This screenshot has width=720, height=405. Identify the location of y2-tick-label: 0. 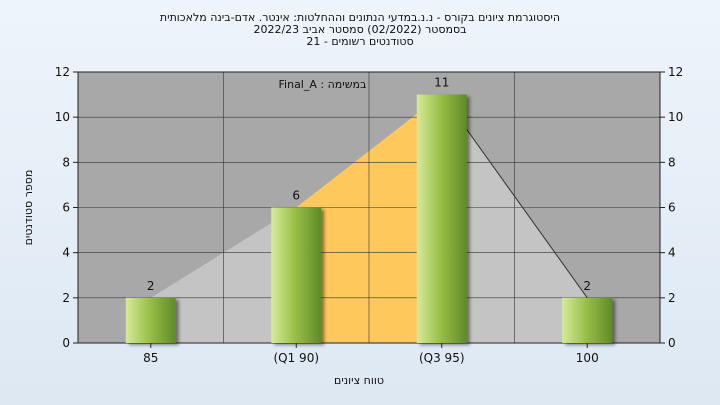
(672, 343).